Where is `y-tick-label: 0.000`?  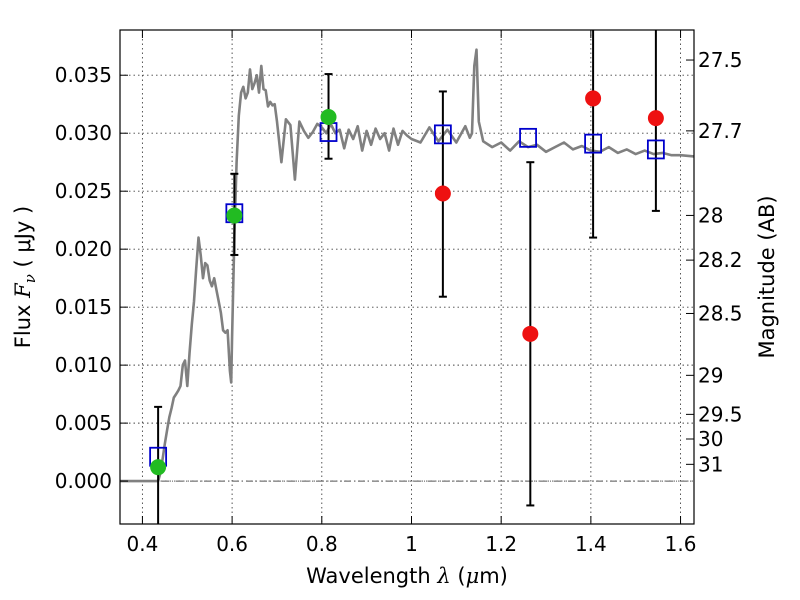 y-tick-label: 0.000 is located at coordinates (83, 481).